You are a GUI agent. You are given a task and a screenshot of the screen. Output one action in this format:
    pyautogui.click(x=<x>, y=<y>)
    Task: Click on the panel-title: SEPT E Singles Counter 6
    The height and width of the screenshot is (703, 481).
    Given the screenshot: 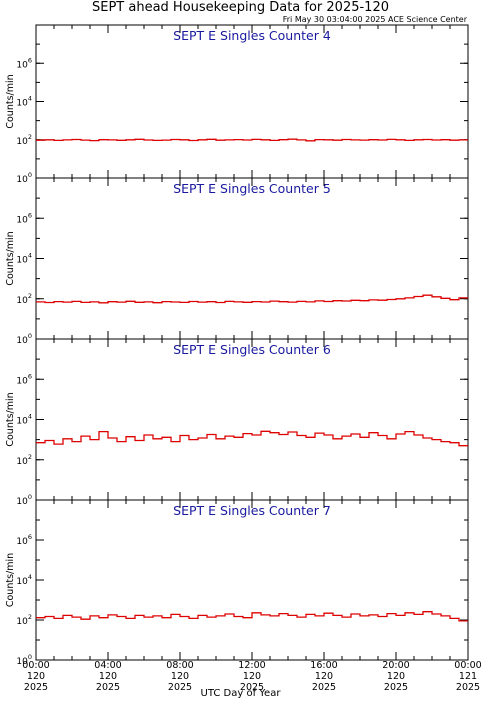 What is the action you would take?
    pyautogui.click(x=252, y=349)
    